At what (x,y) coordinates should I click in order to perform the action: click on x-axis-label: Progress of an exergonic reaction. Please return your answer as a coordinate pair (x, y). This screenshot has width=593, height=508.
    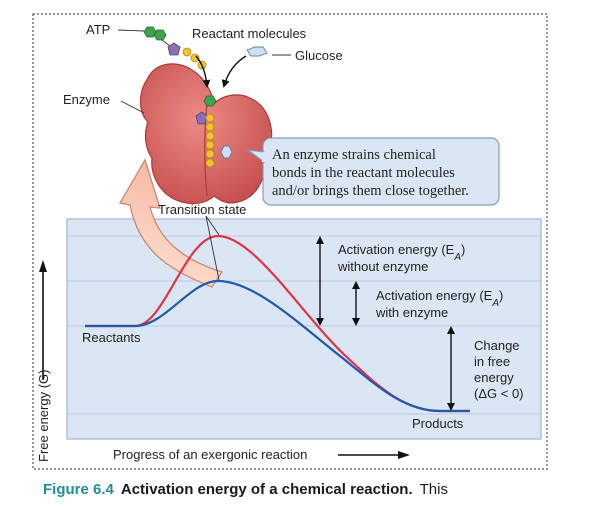
    Looking at the image, I should click on (210, 454).